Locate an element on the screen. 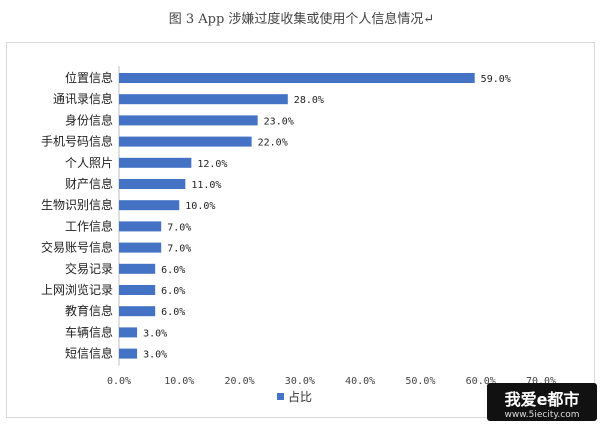 The height and width of the screenshot is (425, 603). watermark-main: 我爱e都市 is located at coordinates (542, 399).